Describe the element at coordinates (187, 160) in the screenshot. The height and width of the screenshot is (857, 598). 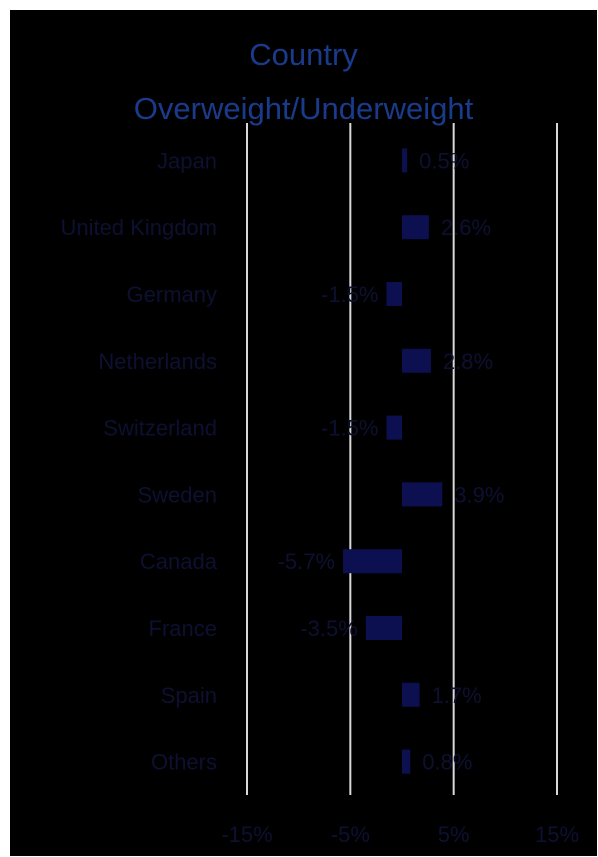
I see `category-label: Japan` at that location.